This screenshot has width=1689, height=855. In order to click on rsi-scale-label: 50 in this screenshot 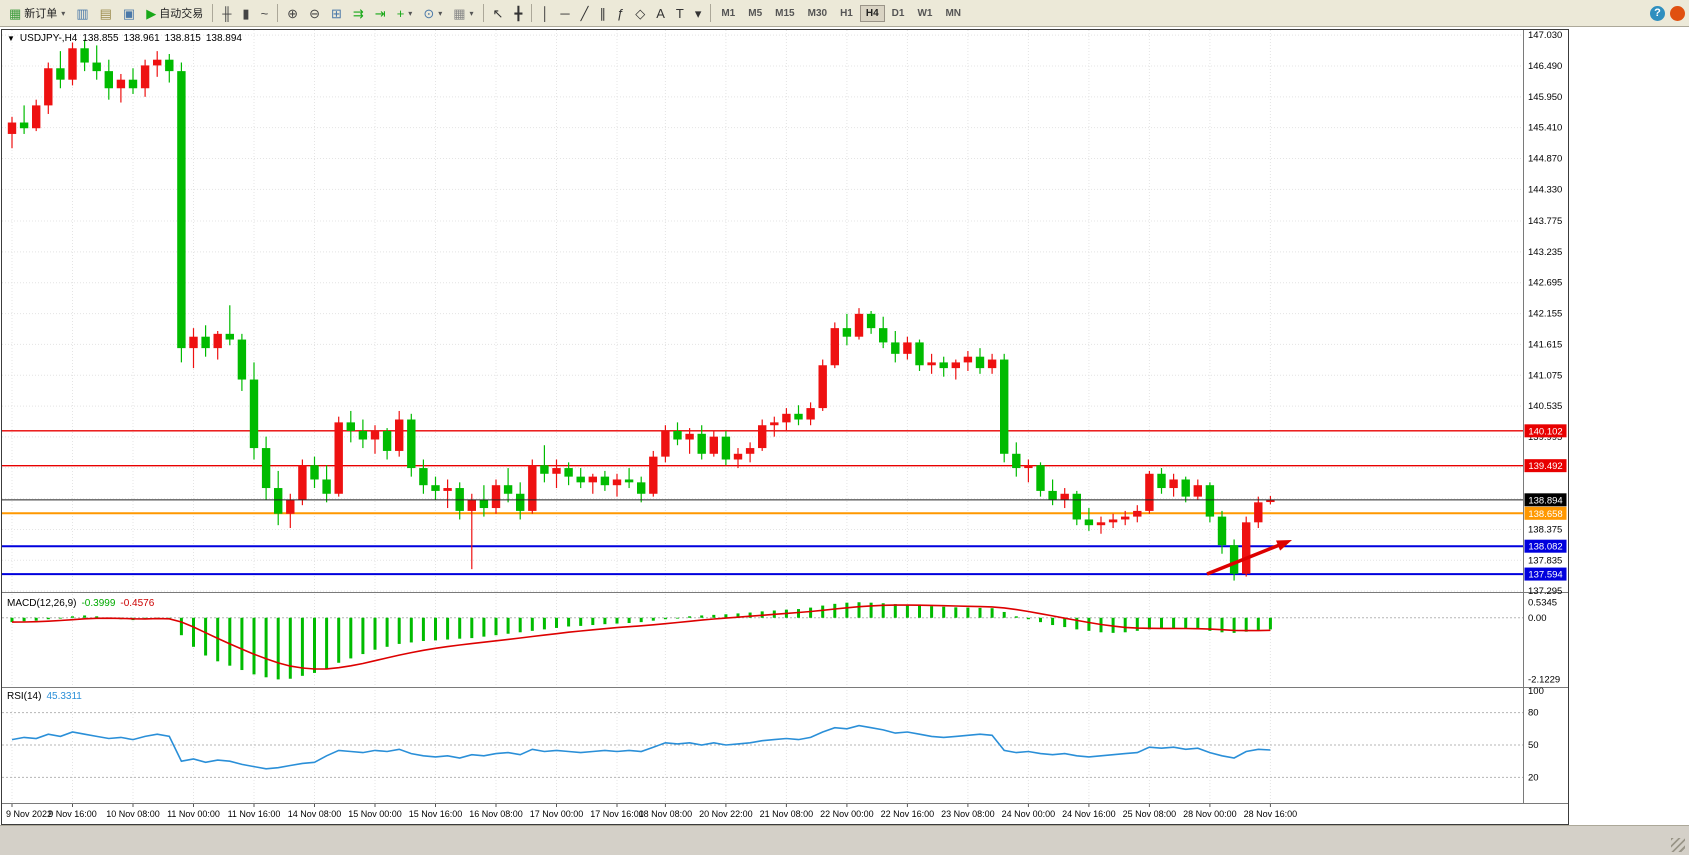, I will do `click(1533, 745)`.